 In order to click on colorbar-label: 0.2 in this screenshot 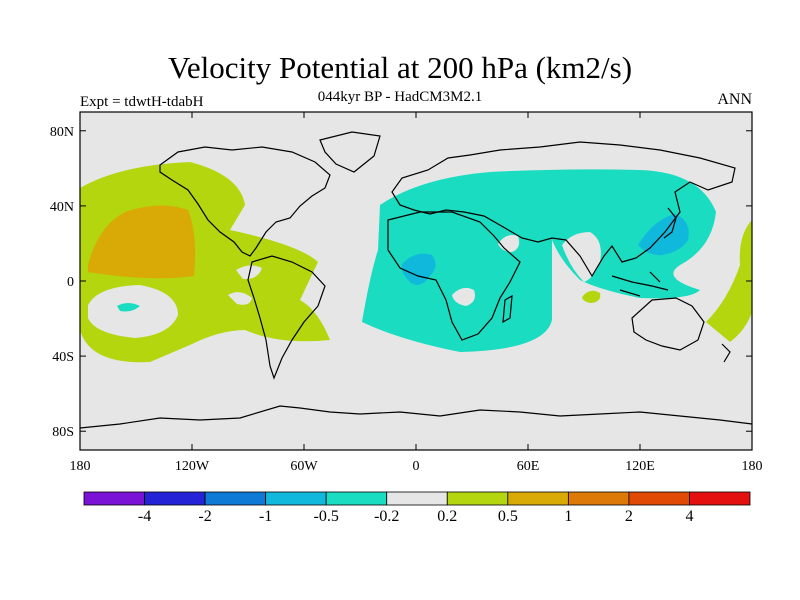, I will do `click(447, 516)`.